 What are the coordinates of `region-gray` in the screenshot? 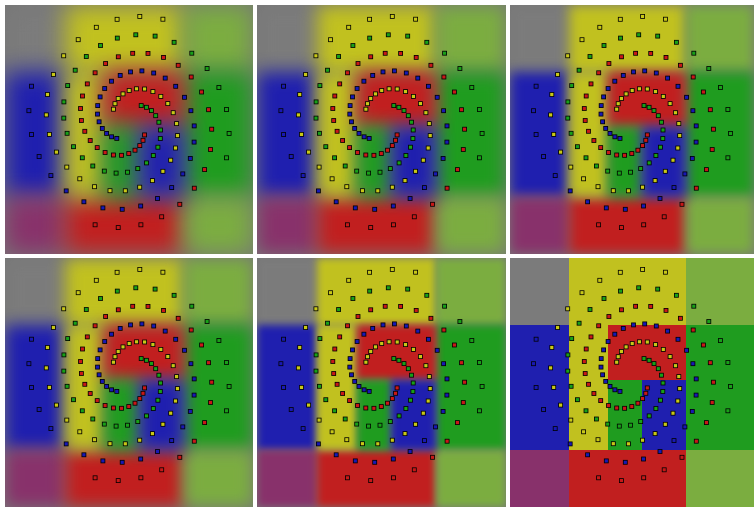 It's located at (287, 39).